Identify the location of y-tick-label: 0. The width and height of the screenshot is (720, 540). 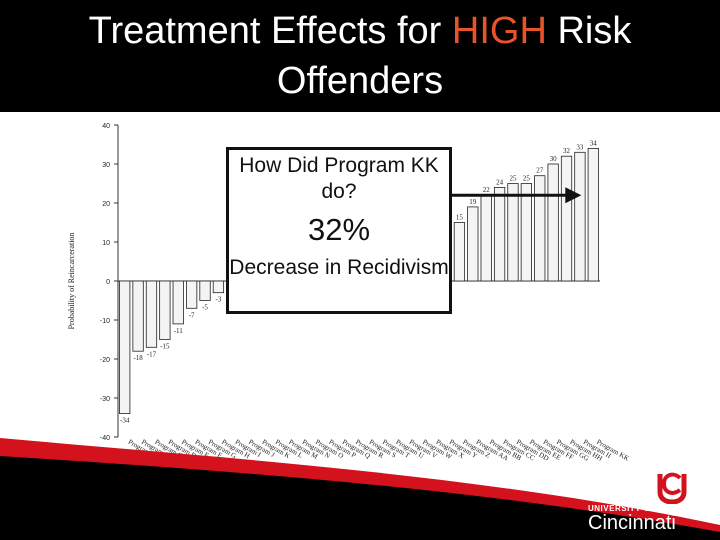
(108, 282).